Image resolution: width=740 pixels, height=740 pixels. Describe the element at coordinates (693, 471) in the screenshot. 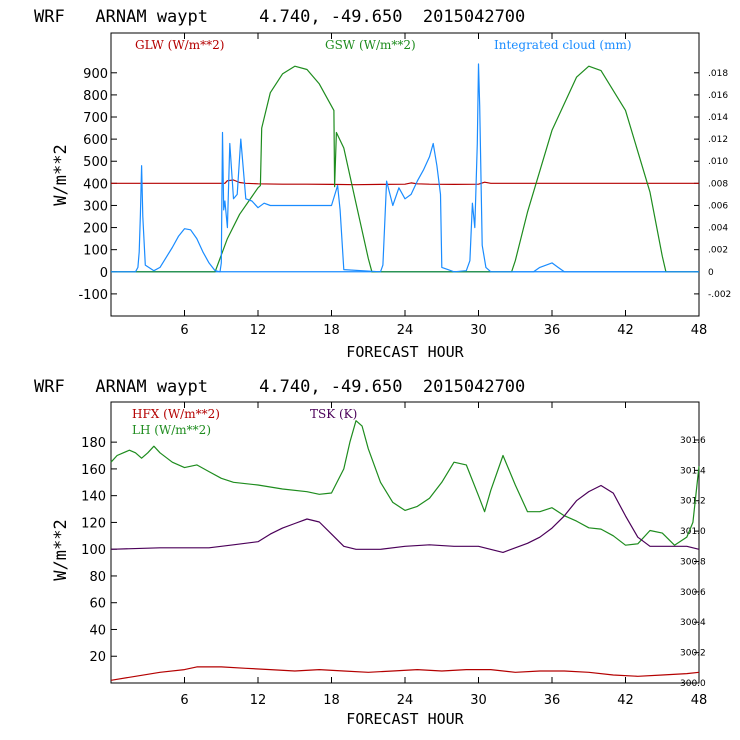

I see `right-tick-label: 301.4` at that location.